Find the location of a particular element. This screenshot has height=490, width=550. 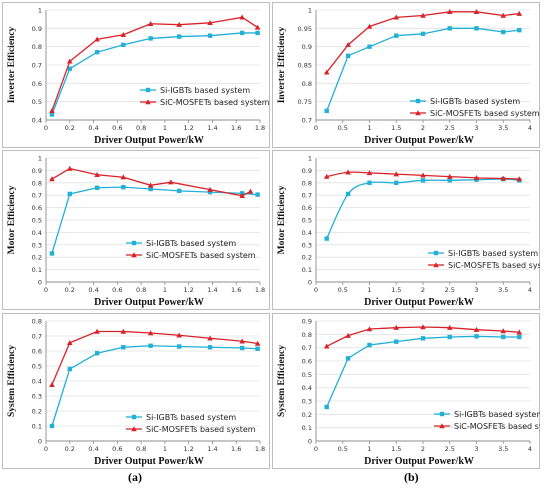

y-tick-label: 0.3 is located at coordinates (307, 402).